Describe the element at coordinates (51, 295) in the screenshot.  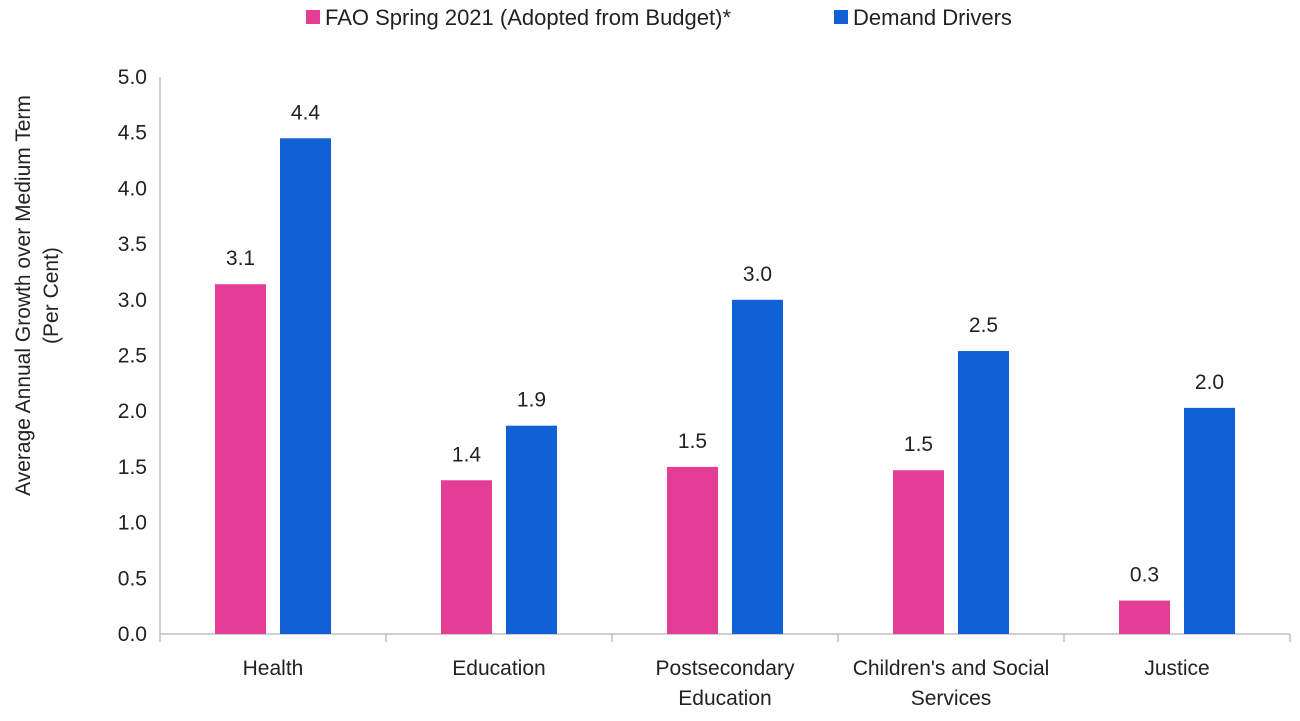
I see `y-axis-title: (Per Cent)` at that location.